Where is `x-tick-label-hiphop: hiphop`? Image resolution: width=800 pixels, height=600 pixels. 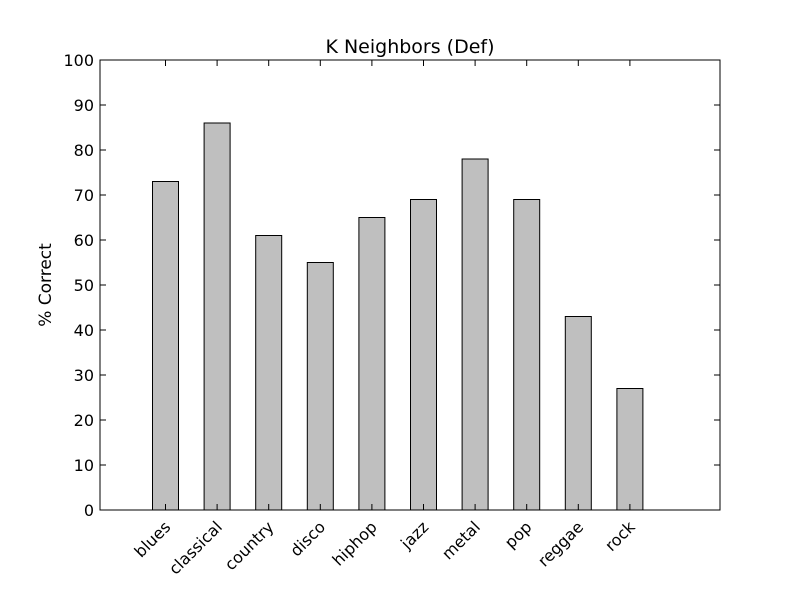 x-tick-label-hiphop: hiphop is located at coordinates (355, 543).